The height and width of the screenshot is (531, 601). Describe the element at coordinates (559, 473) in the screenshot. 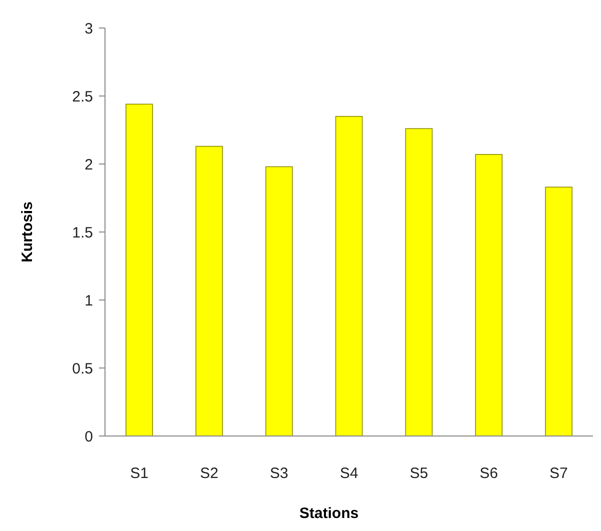

I see `x-tick-label: S7` at that location.